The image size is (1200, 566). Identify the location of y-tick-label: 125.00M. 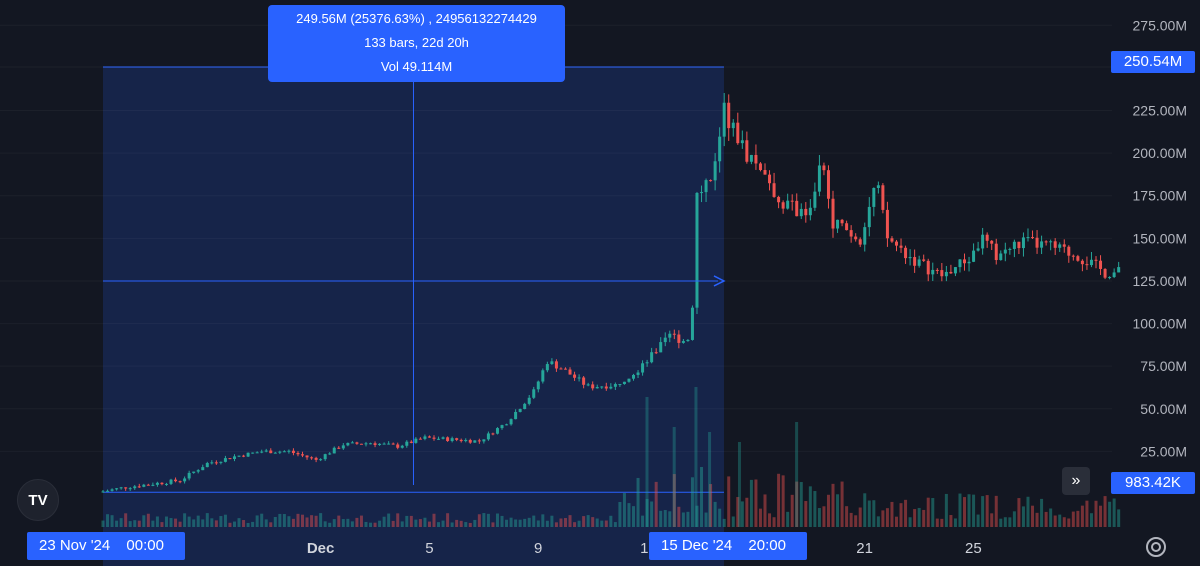
(1160, 281).